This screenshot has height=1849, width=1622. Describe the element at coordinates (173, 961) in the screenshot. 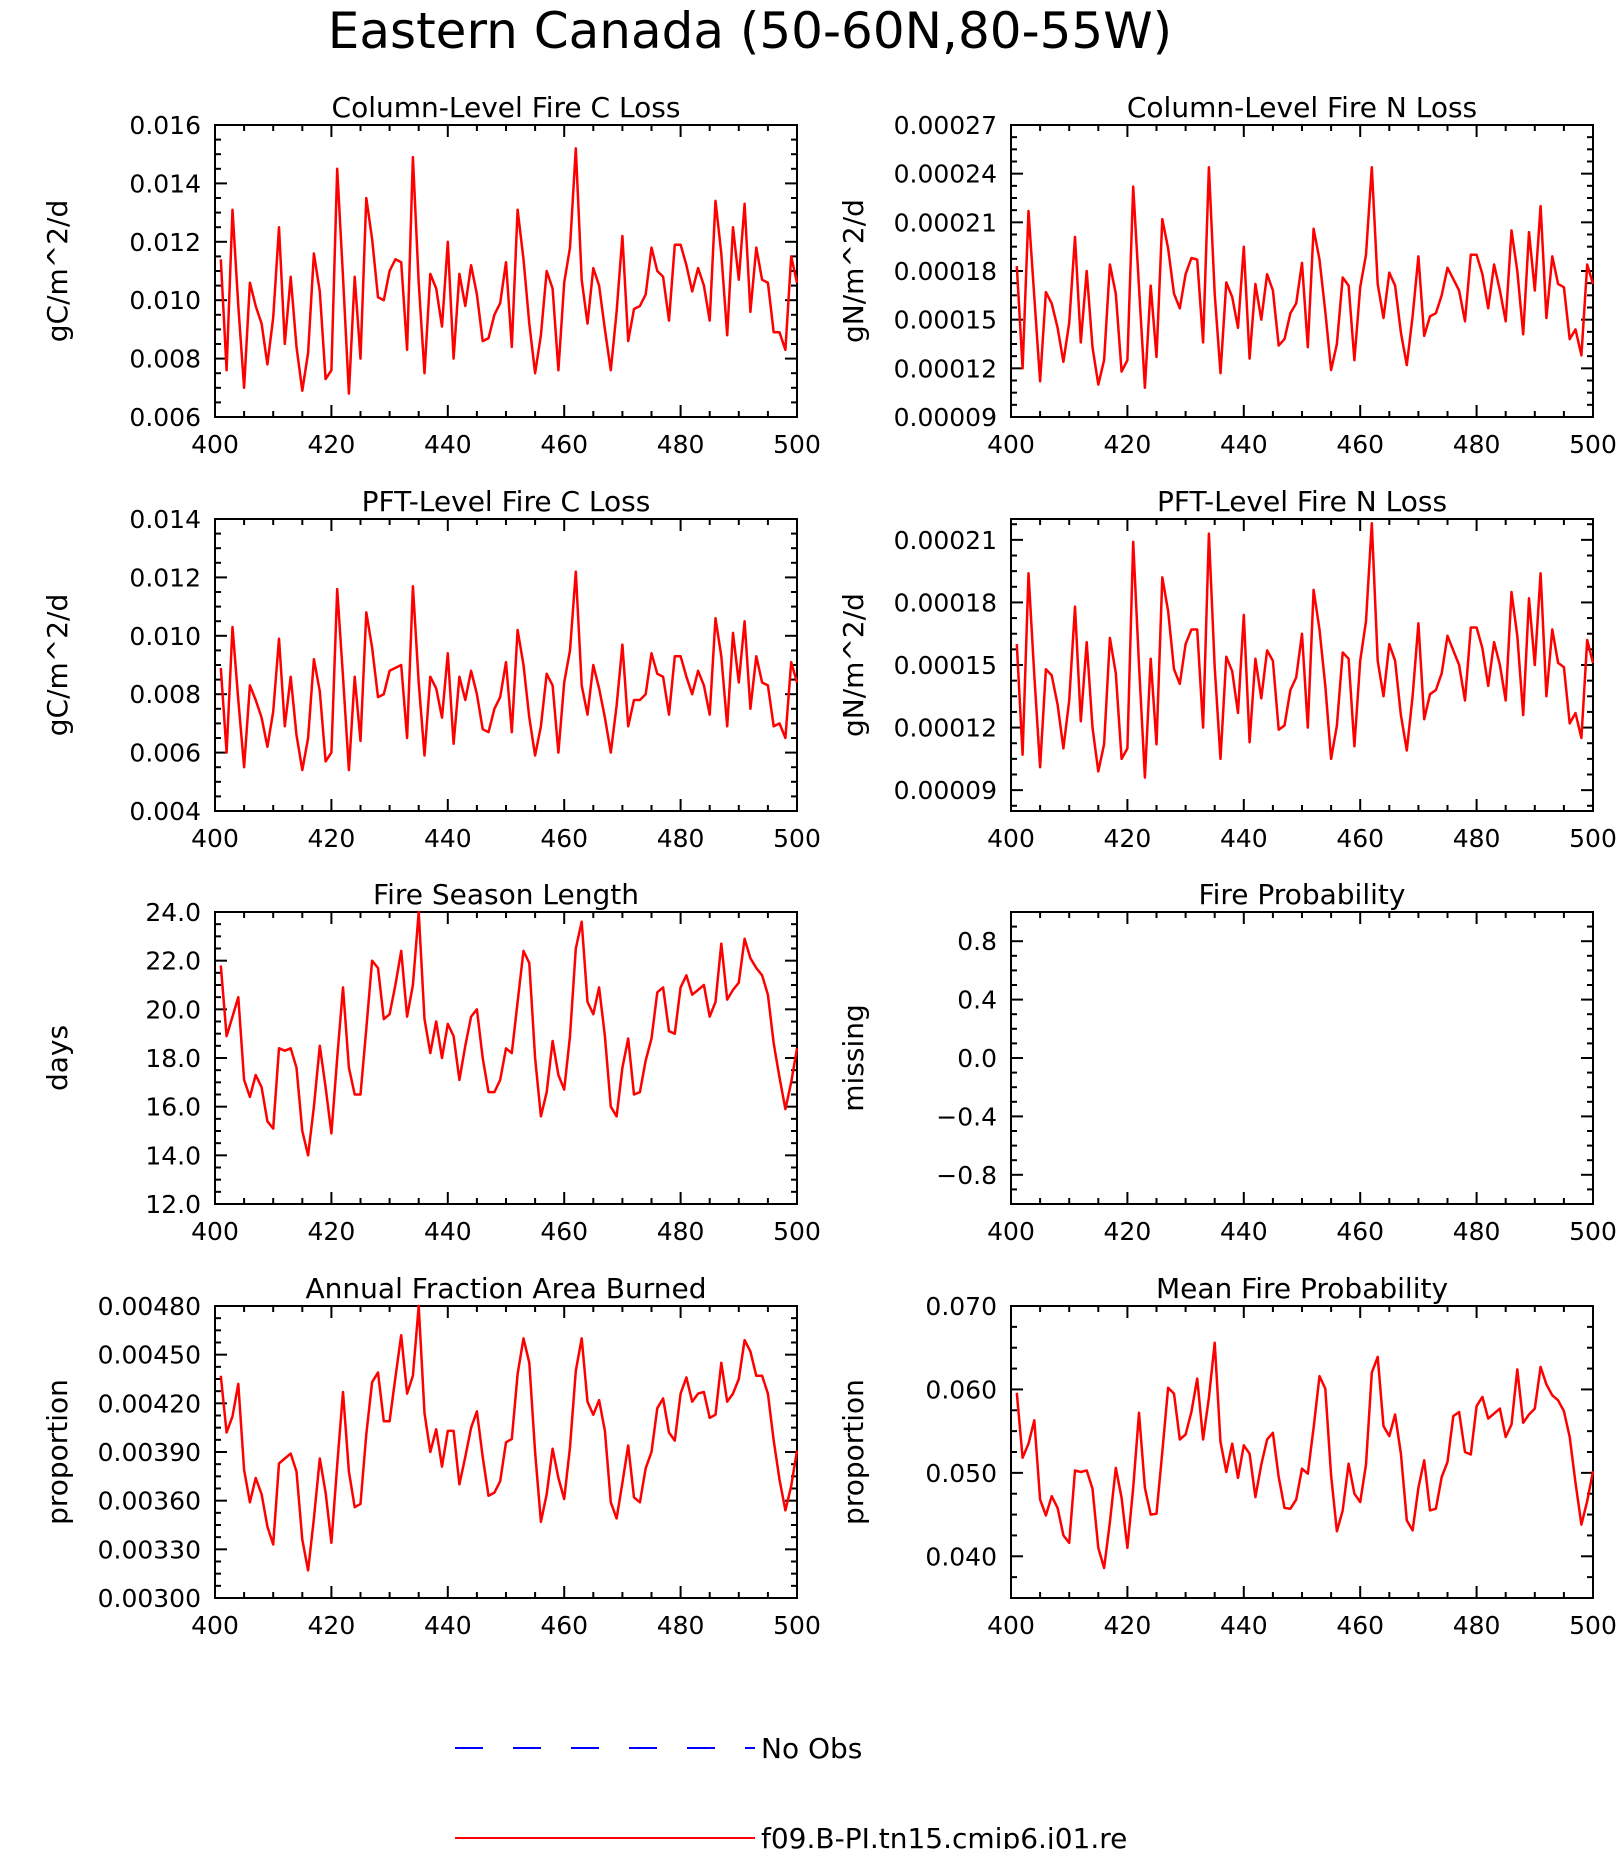

I see `y-tick-label: 22.0` at that location.